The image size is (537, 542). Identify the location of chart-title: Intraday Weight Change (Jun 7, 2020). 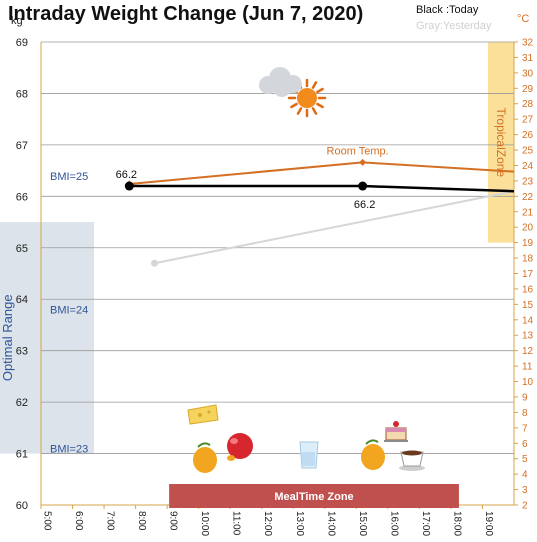
(186, 14).